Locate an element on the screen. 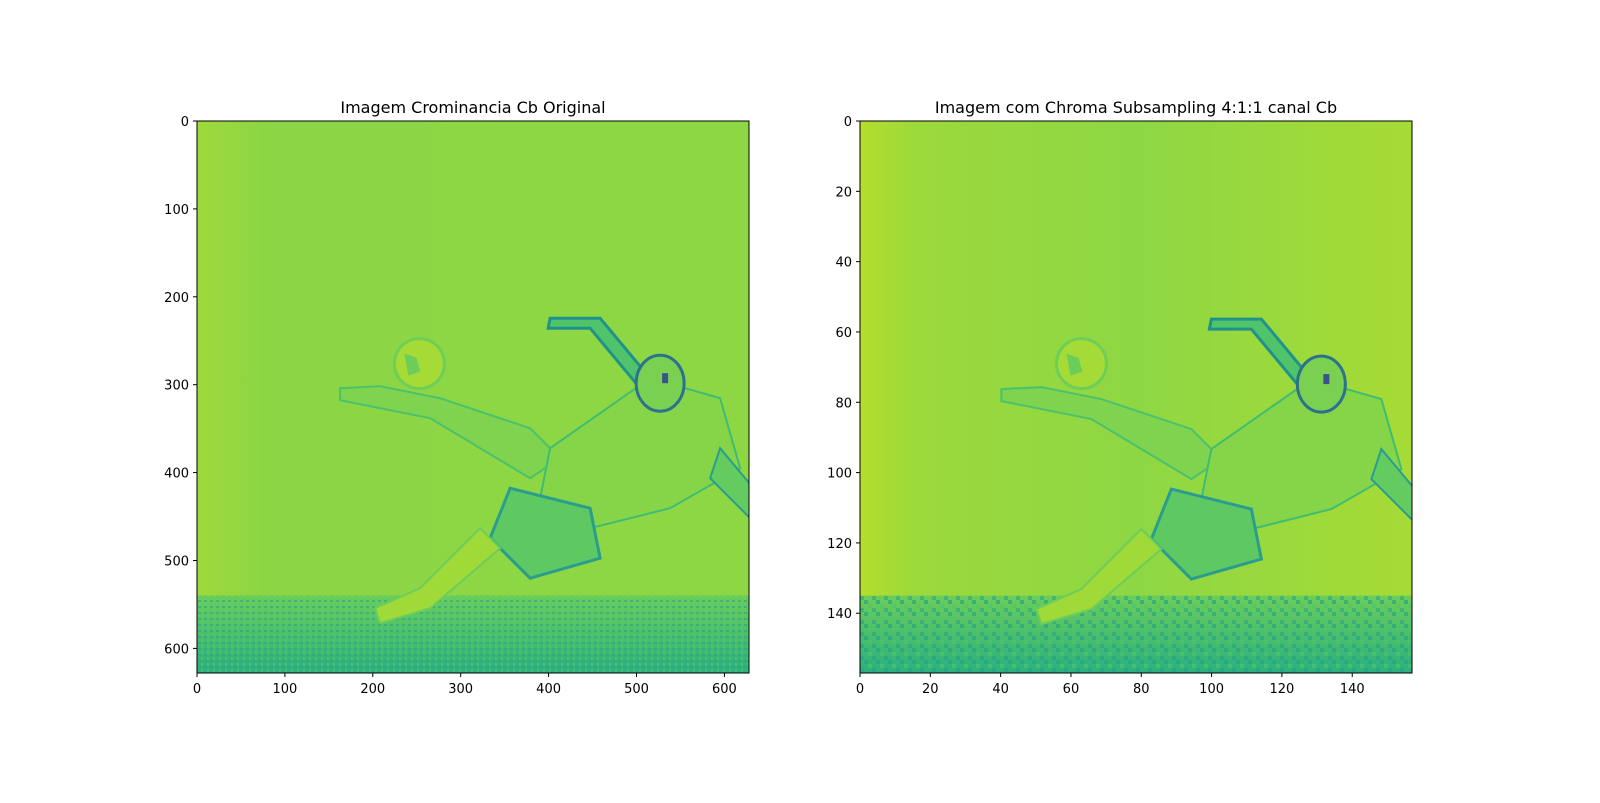 The width and height of the screenshot is (1600, 803). x-tick-label: 400 is located at coordinates (548, 689).